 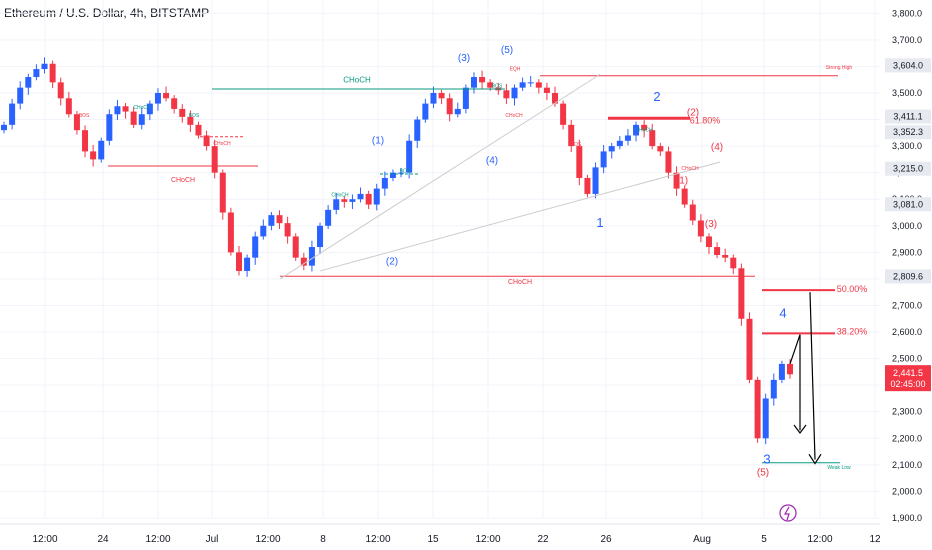 What do you see at coordinates (492, 160) in the screenshot?
I see `subwave-label: (4)` at bounding box center [492, 160].